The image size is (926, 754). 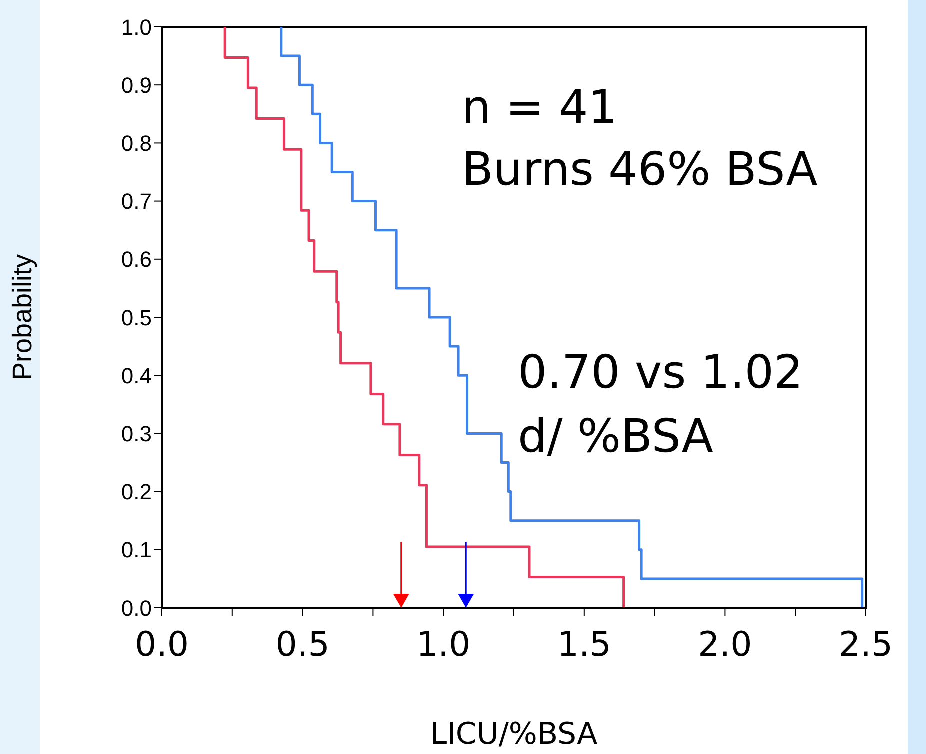 I want to click on y-tick-label: 0.5, so click(x=136, y=317).